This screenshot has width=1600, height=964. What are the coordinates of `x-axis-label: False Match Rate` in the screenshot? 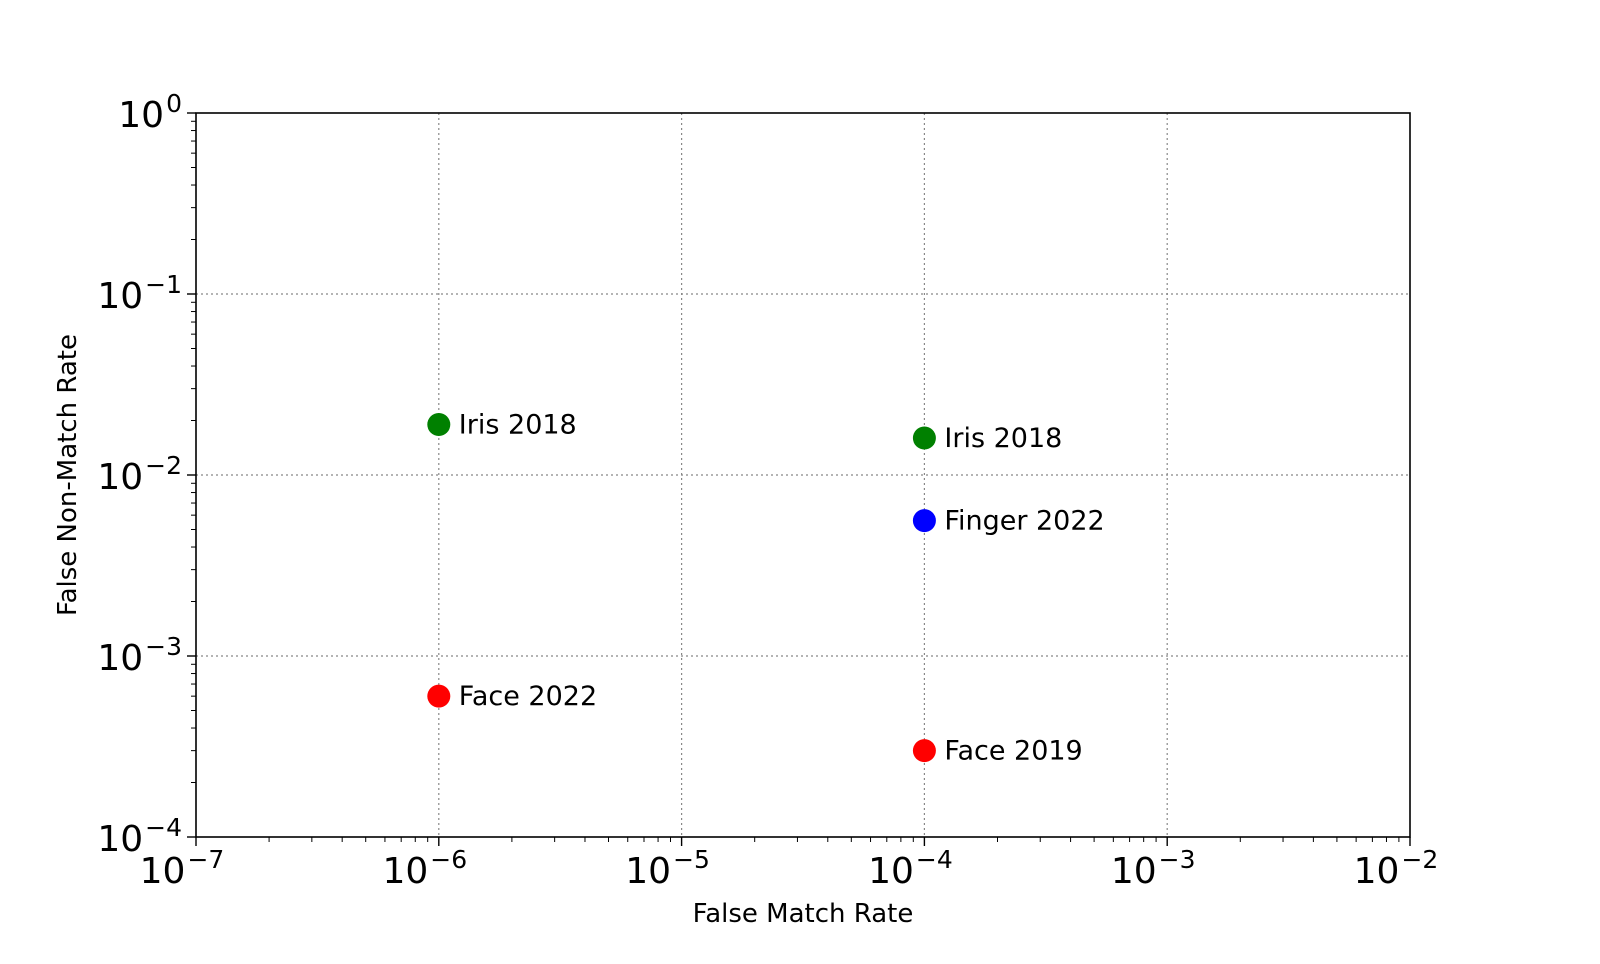 It's located at (803, 914).